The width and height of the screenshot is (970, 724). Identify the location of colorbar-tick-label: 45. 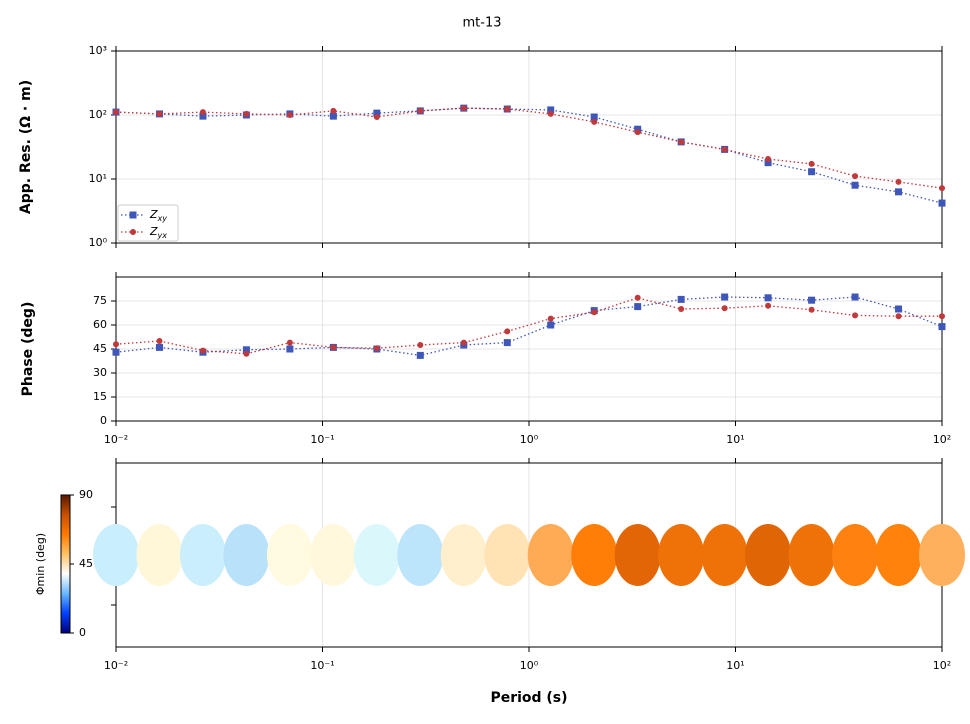
(86, 563).